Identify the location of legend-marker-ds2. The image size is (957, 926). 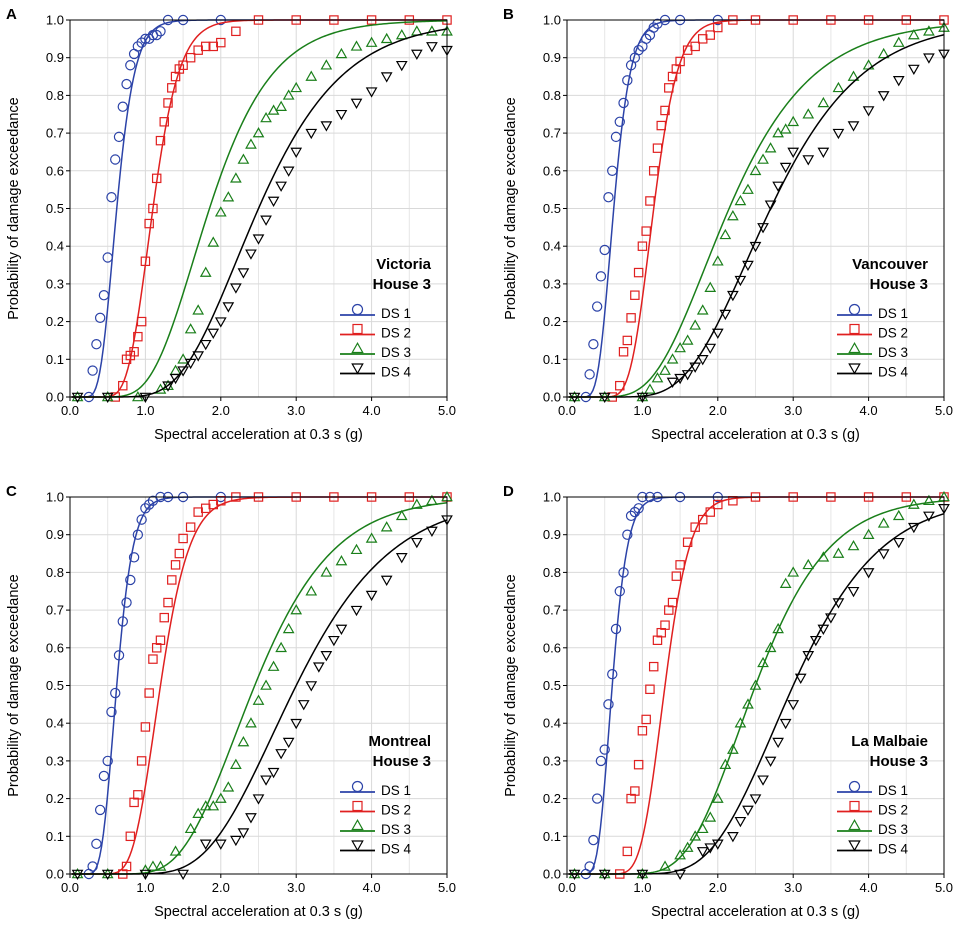
(357, 806).